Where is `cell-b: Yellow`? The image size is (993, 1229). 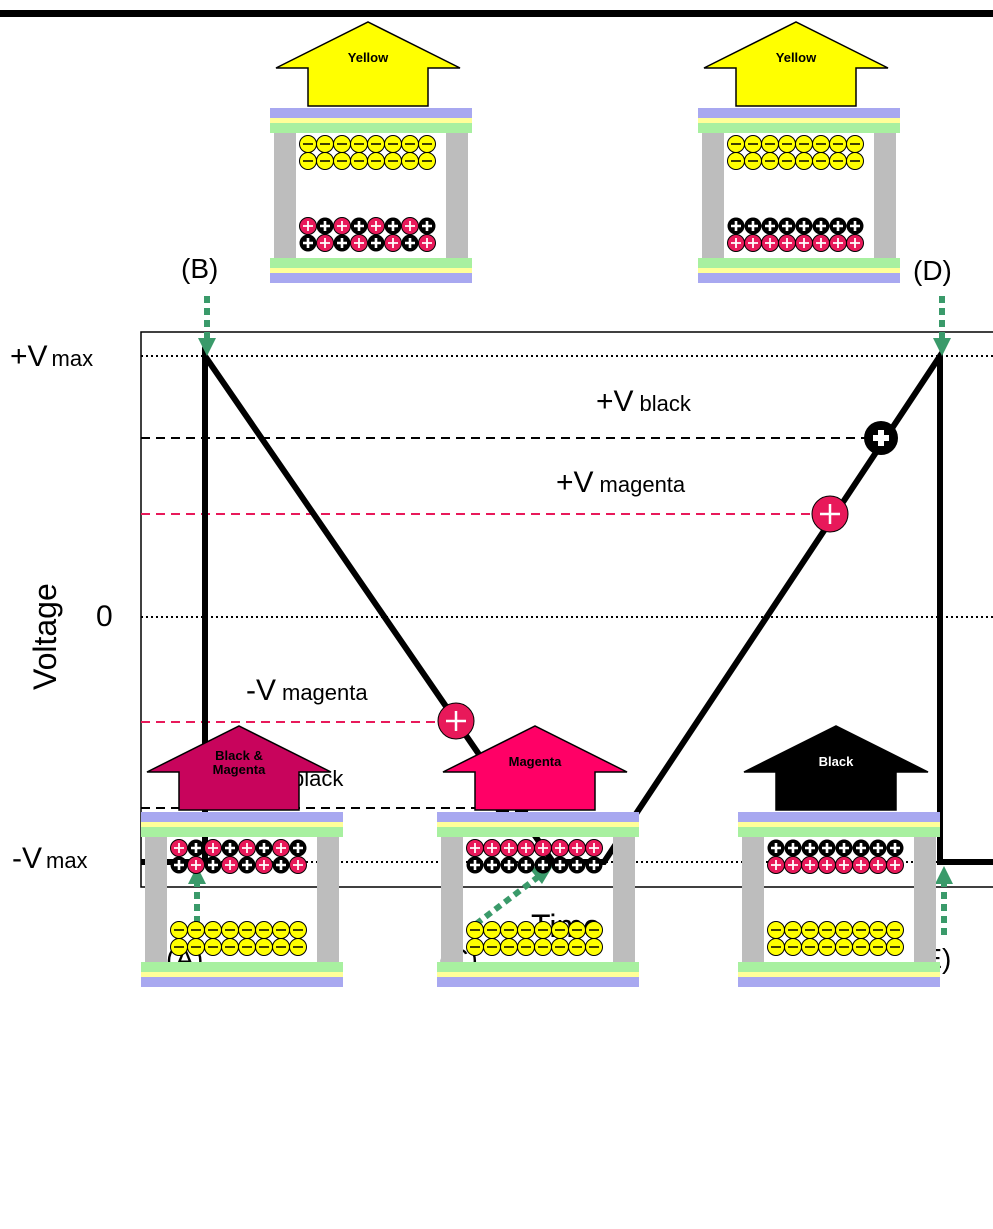 cell-b: Yellow is located at coordinates (371, 152).